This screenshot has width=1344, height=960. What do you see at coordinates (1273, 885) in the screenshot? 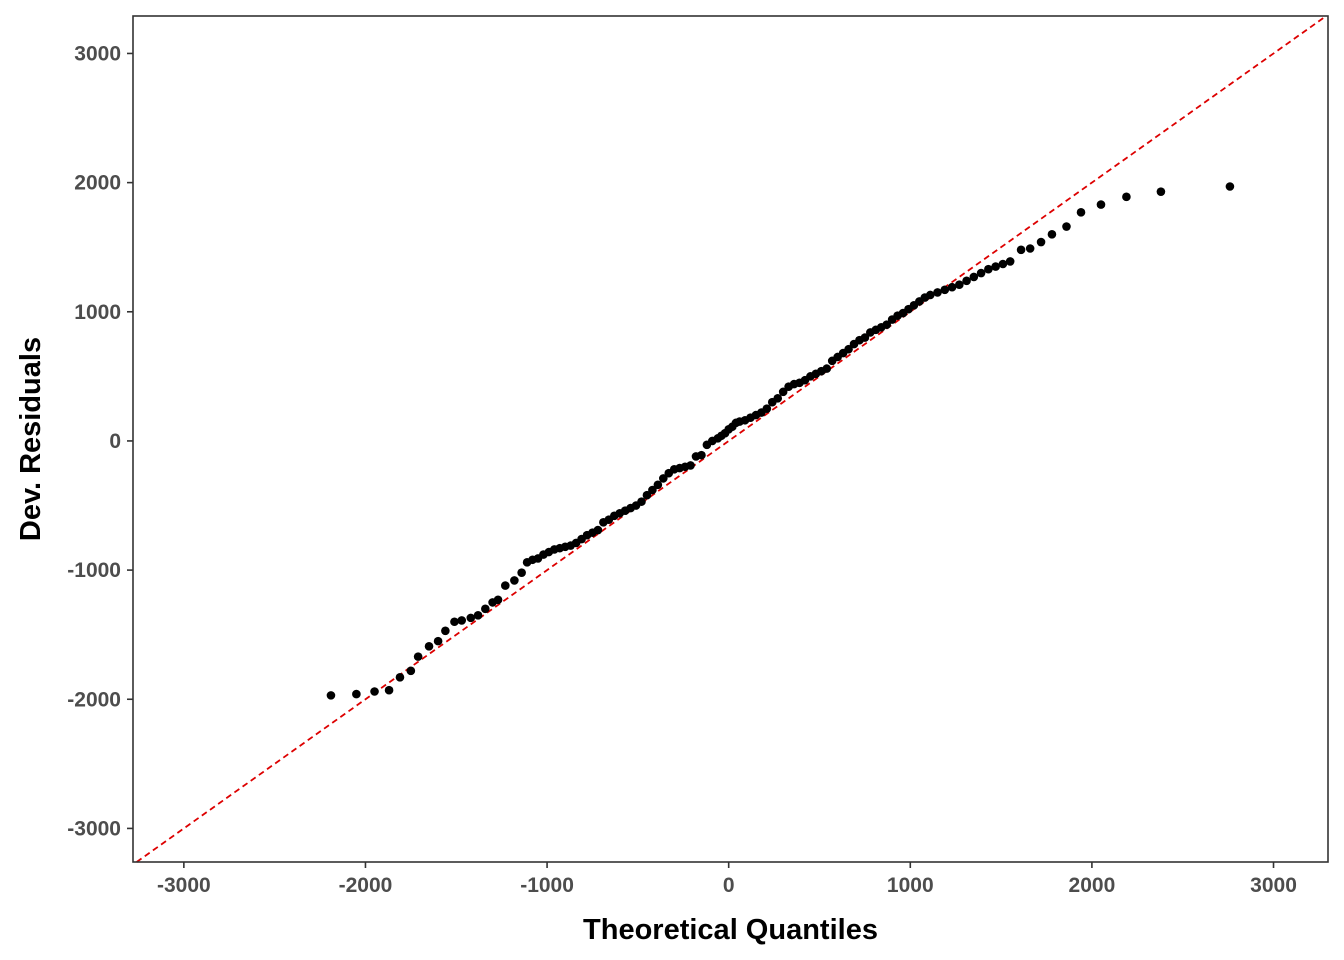
I see `x-tick-label: 3000` at bounding box center [1273, 885].